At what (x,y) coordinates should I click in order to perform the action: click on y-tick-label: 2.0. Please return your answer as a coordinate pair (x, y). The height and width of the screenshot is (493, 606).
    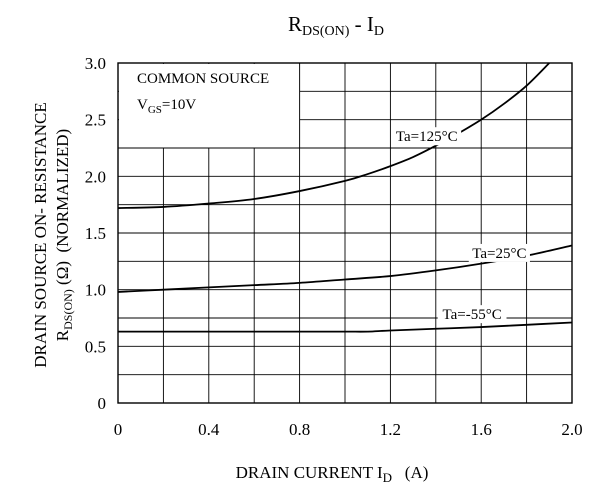
    Looking at the image, I should click on (95, 176).